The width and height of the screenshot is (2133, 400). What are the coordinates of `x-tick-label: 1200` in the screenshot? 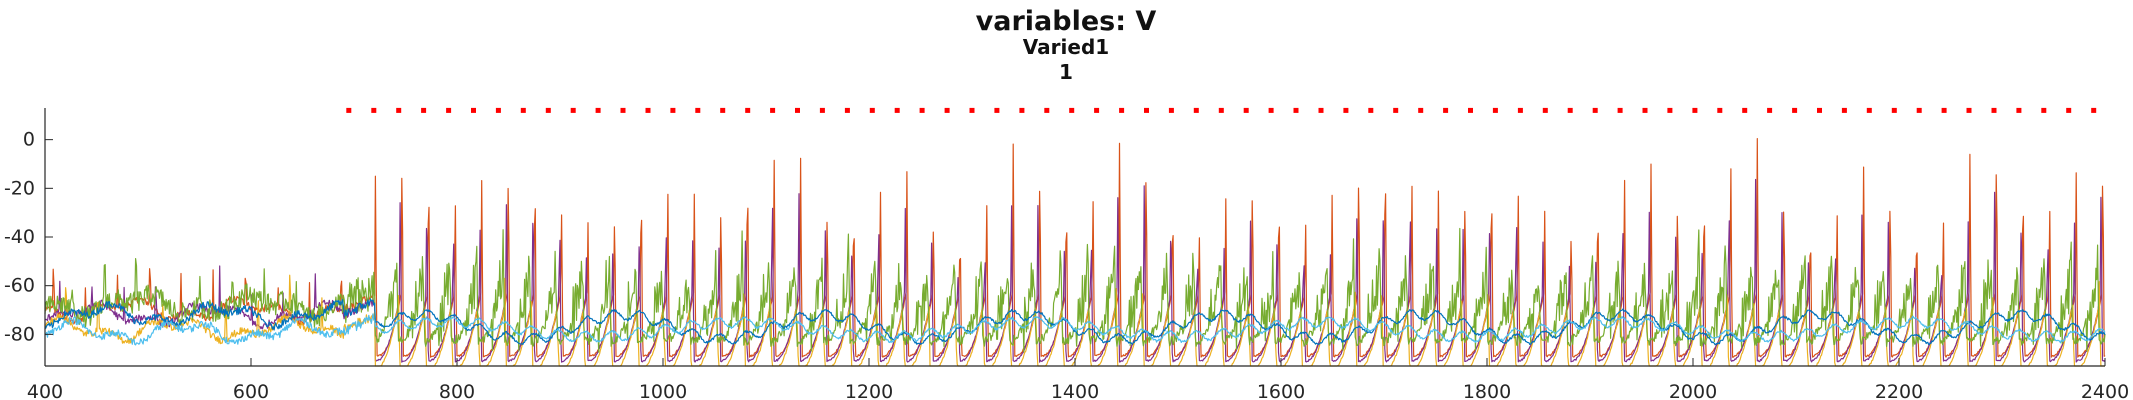 It's located at (869, 390).